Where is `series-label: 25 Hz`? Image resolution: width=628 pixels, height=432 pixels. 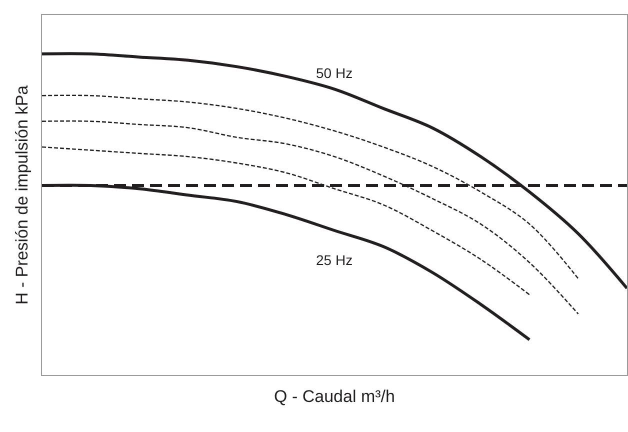
series-label: 25 Hz is located at coordinates (334, 260).